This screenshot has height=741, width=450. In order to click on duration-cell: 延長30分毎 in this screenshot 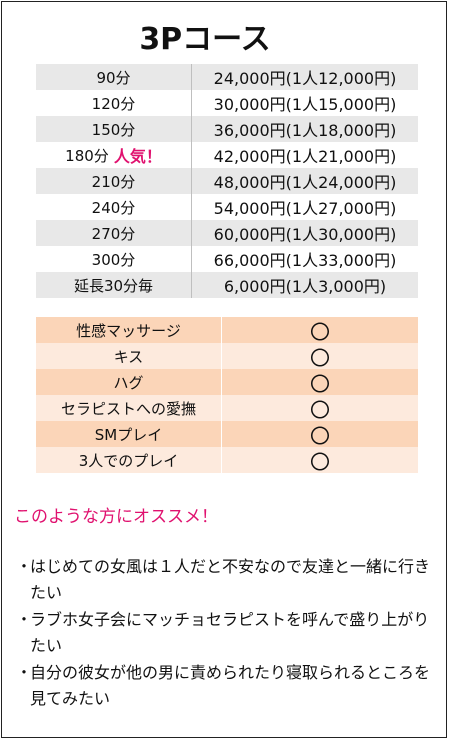, I will do `click(114, 285)`.